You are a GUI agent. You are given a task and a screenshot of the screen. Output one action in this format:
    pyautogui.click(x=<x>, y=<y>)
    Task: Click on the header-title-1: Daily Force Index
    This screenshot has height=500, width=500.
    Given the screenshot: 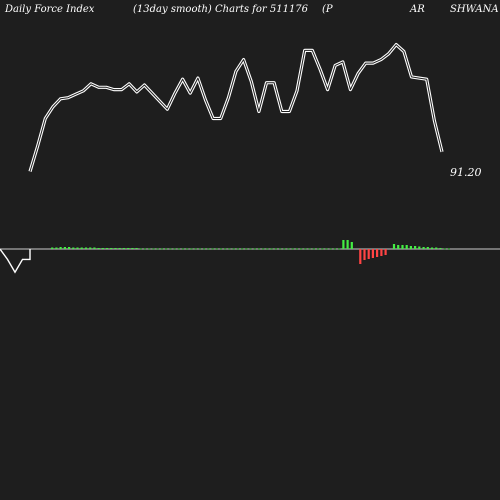 What is the action you would take?
    pyautogui.click(x=50, y=9)
    